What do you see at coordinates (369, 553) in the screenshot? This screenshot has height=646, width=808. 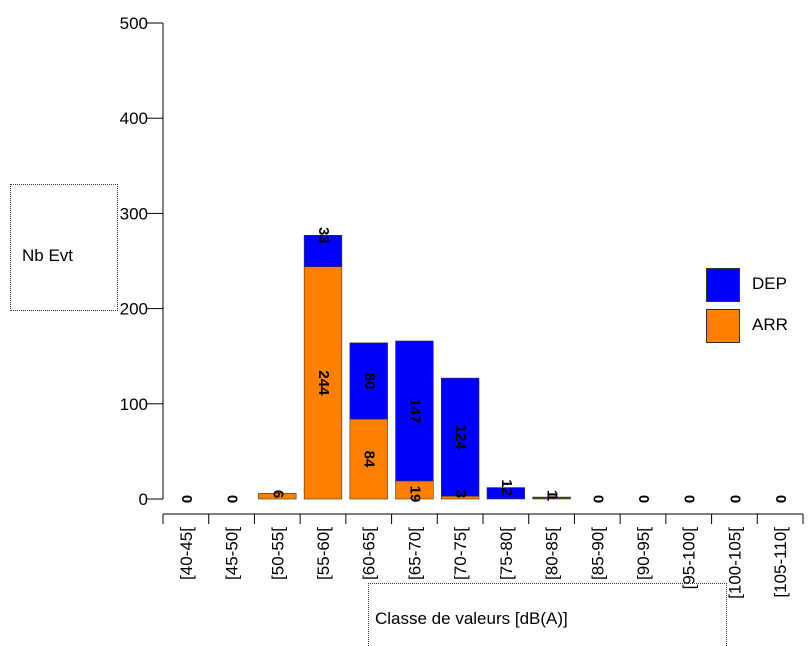 I see `x-tick-label-4: [60-65[` at bounding box center [369, 553].